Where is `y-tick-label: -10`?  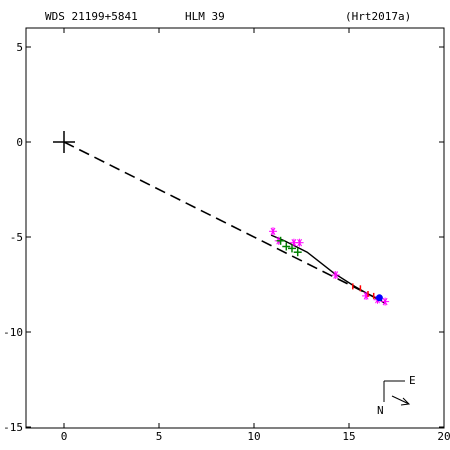 y-tick-label: -10 is located at coordinates (13, 332).